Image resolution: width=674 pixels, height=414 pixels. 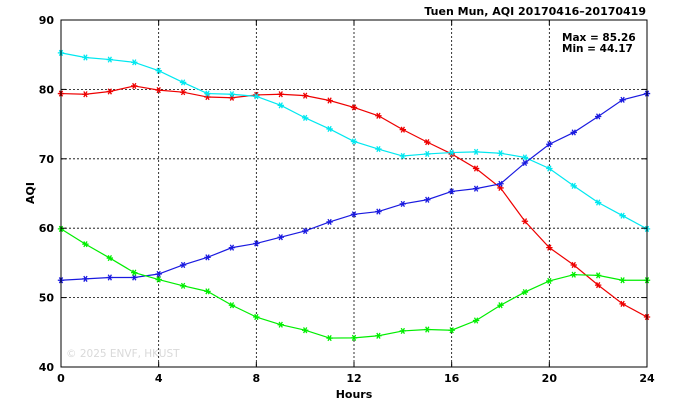 What do you see at coordinates (47, 298) in the screenshot?
I see `y-tick-label: 50` at bounding box center [47, 298].